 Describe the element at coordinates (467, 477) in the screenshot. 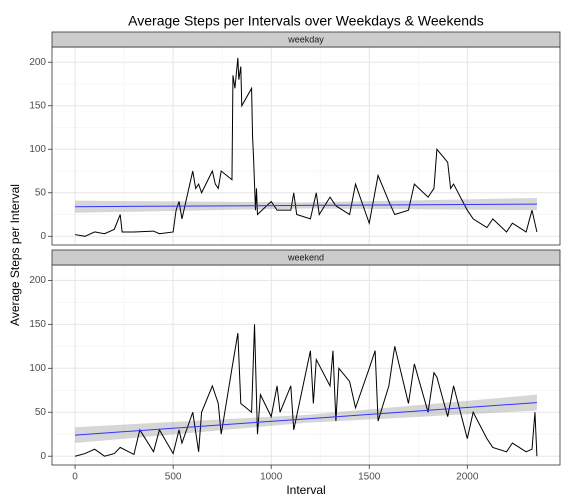

I see `x-tick-label: 2000` at that location.